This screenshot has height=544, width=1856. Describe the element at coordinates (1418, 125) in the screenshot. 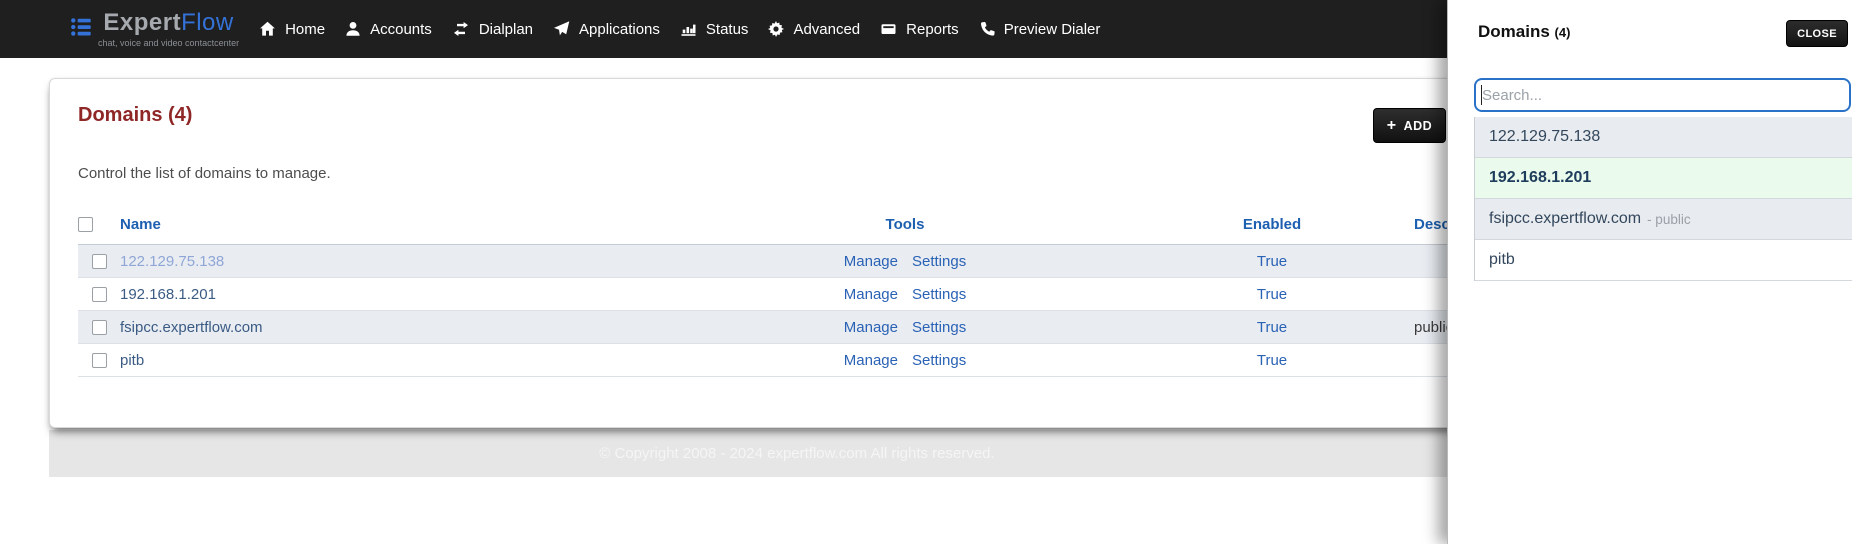

I see `add-button-label: ADD` at that location.